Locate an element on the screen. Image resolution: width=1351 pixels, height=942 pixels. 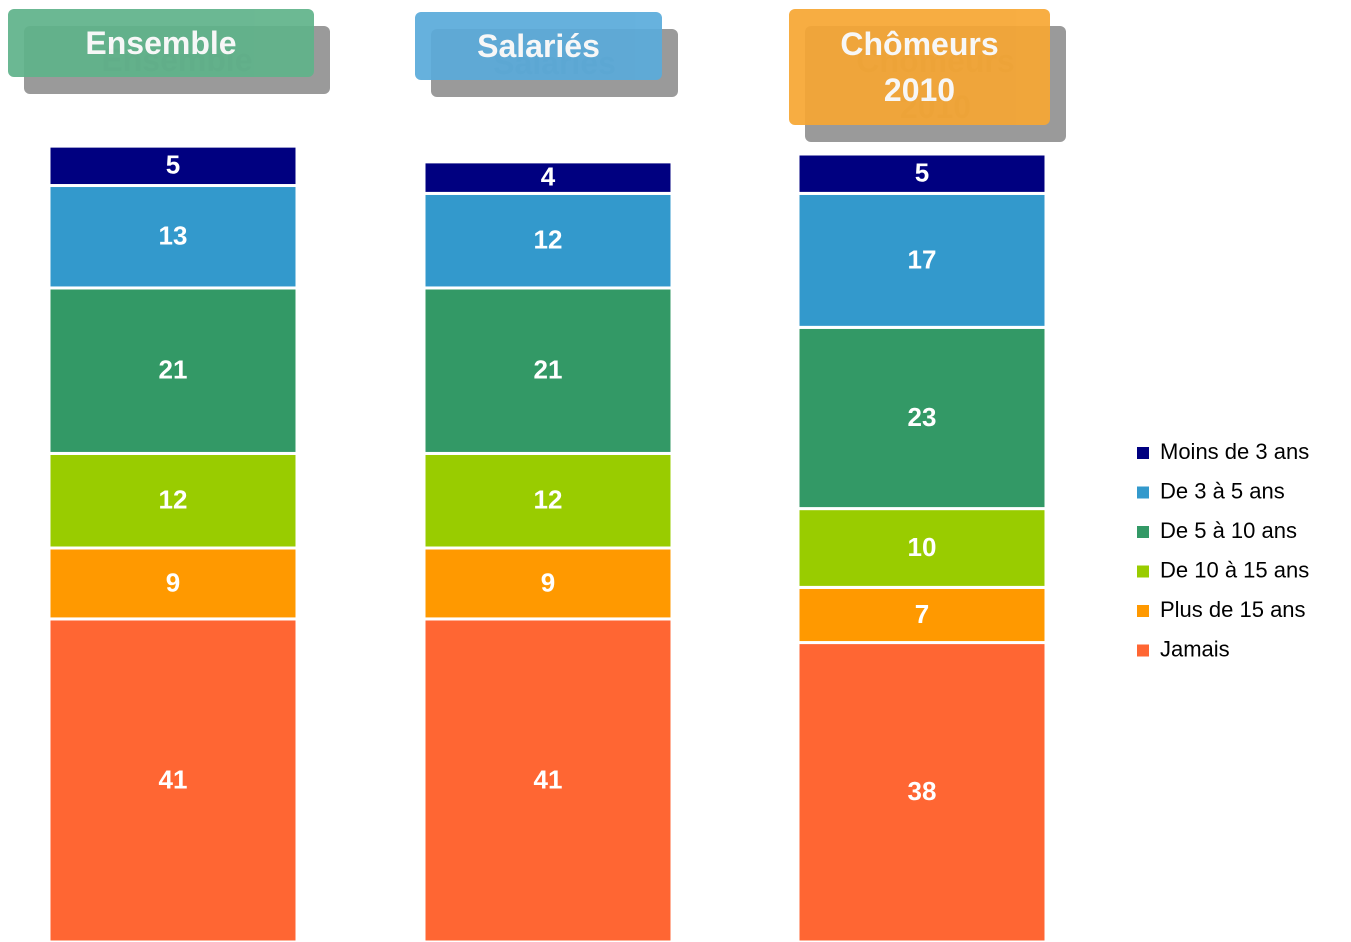
data-label: 17 is located at coordinates (922, 259).